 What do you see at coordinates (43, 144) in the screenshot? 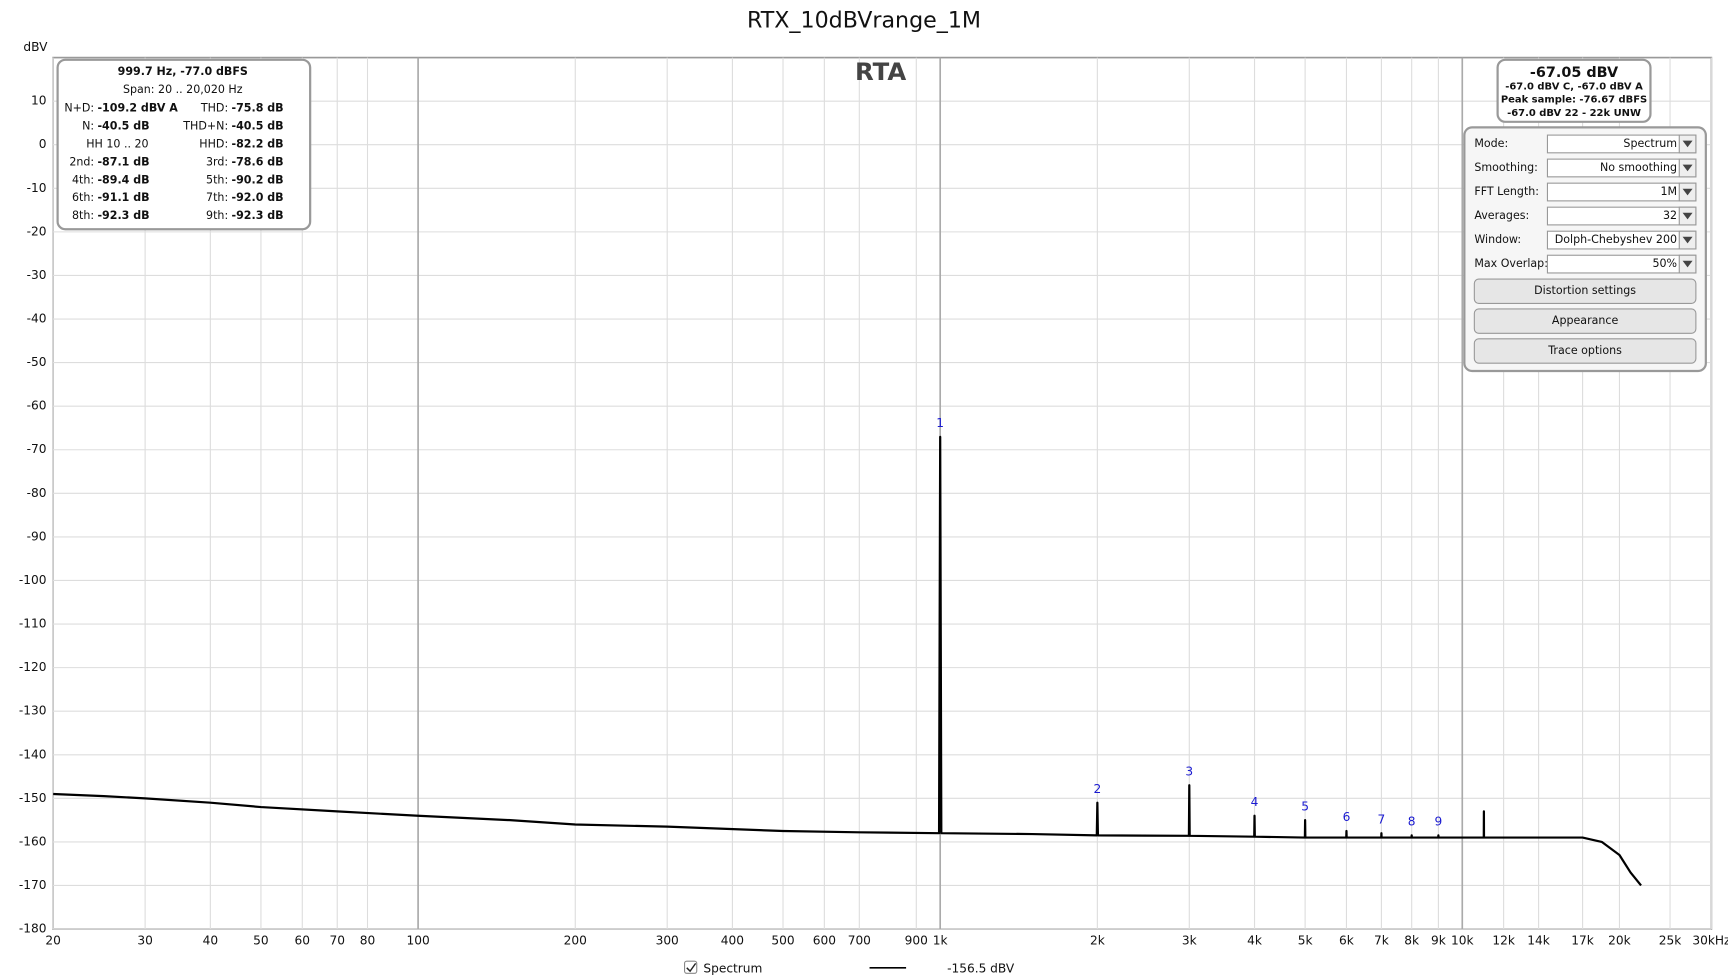
I see `y-tick-label: 0` at bounding box center [43, 144].